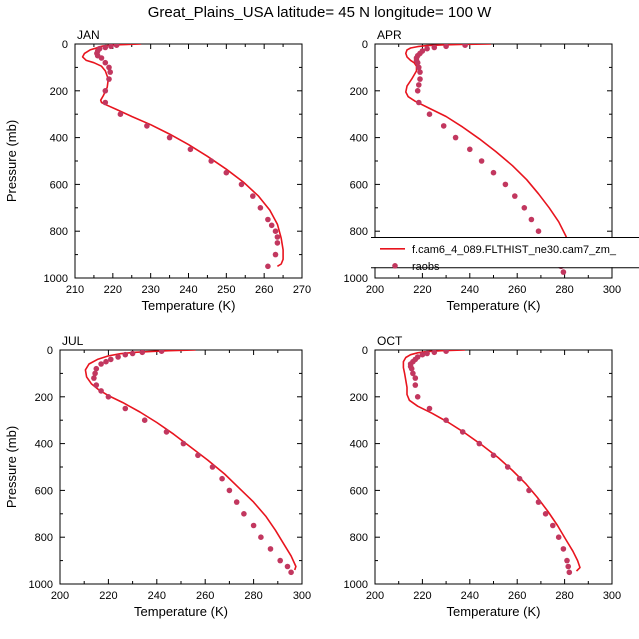 This screenshot has height=639, width=639. I want to click on x-tick-label: 210, so click(75, 290).